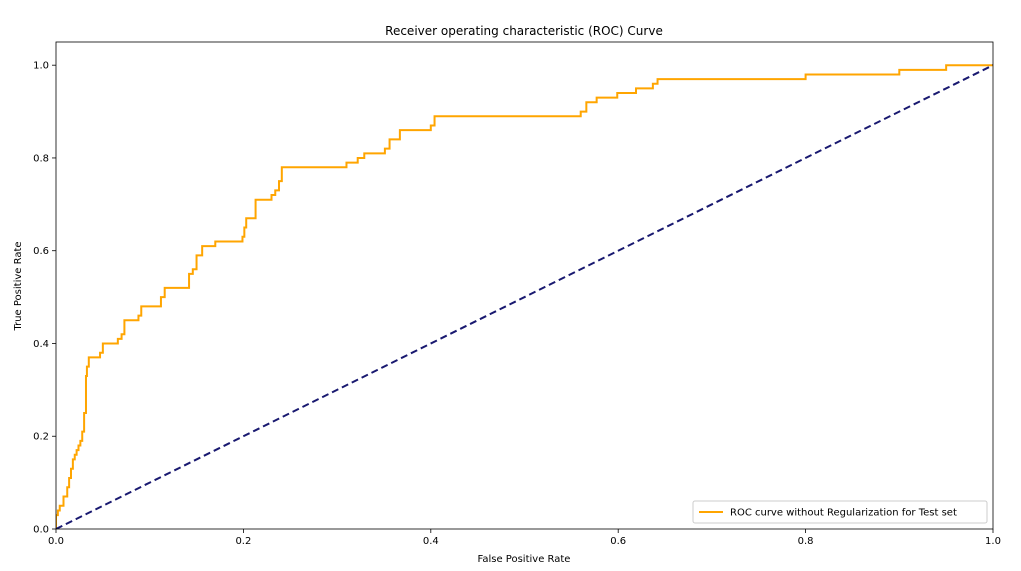 The image size is (1021, 571). What do you see at coordinates (41, 66) in the screenshot?
I see `y-tick-label: 1.0` at bounding box center [41, 66].